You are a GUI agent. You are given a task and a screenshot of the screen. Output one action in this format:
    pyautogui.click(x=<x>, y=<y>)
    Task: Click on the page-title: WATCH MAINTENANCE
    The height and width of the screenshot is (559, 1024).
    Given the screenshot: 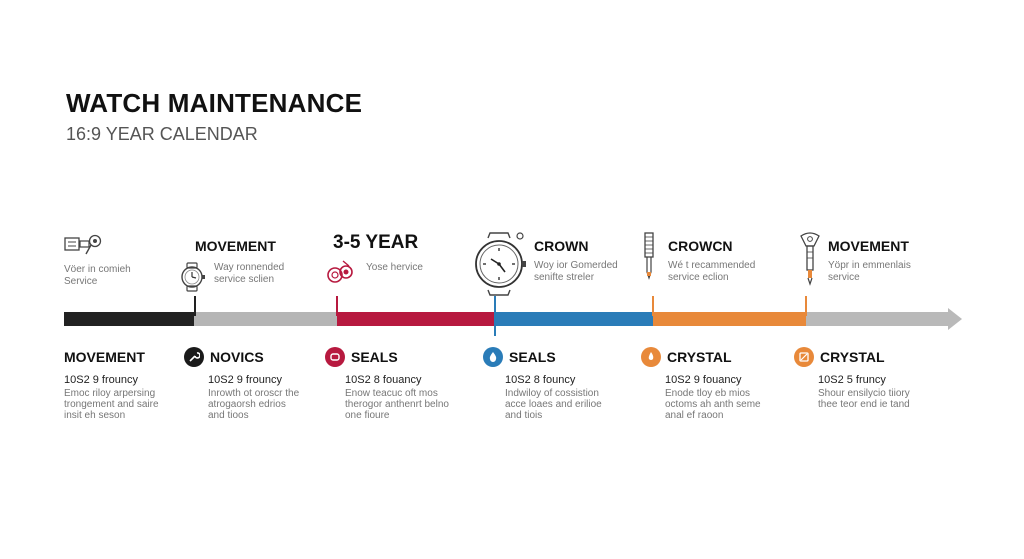 What is the action you would take?
    pyautogui.click(x=214, y=103)
    